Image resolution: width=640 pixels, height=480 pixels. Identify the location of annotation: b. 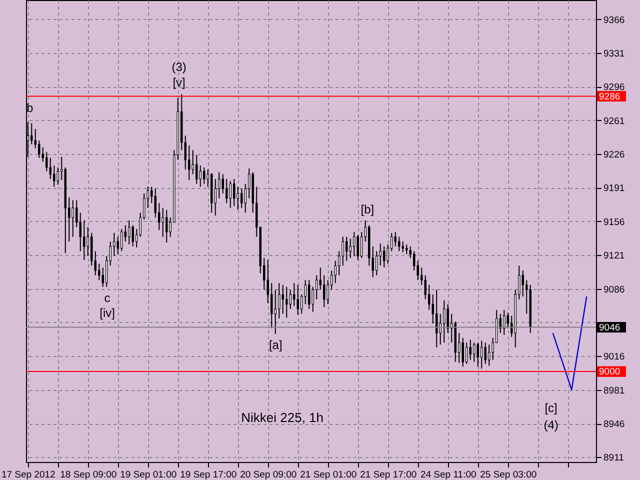
(30, 108).